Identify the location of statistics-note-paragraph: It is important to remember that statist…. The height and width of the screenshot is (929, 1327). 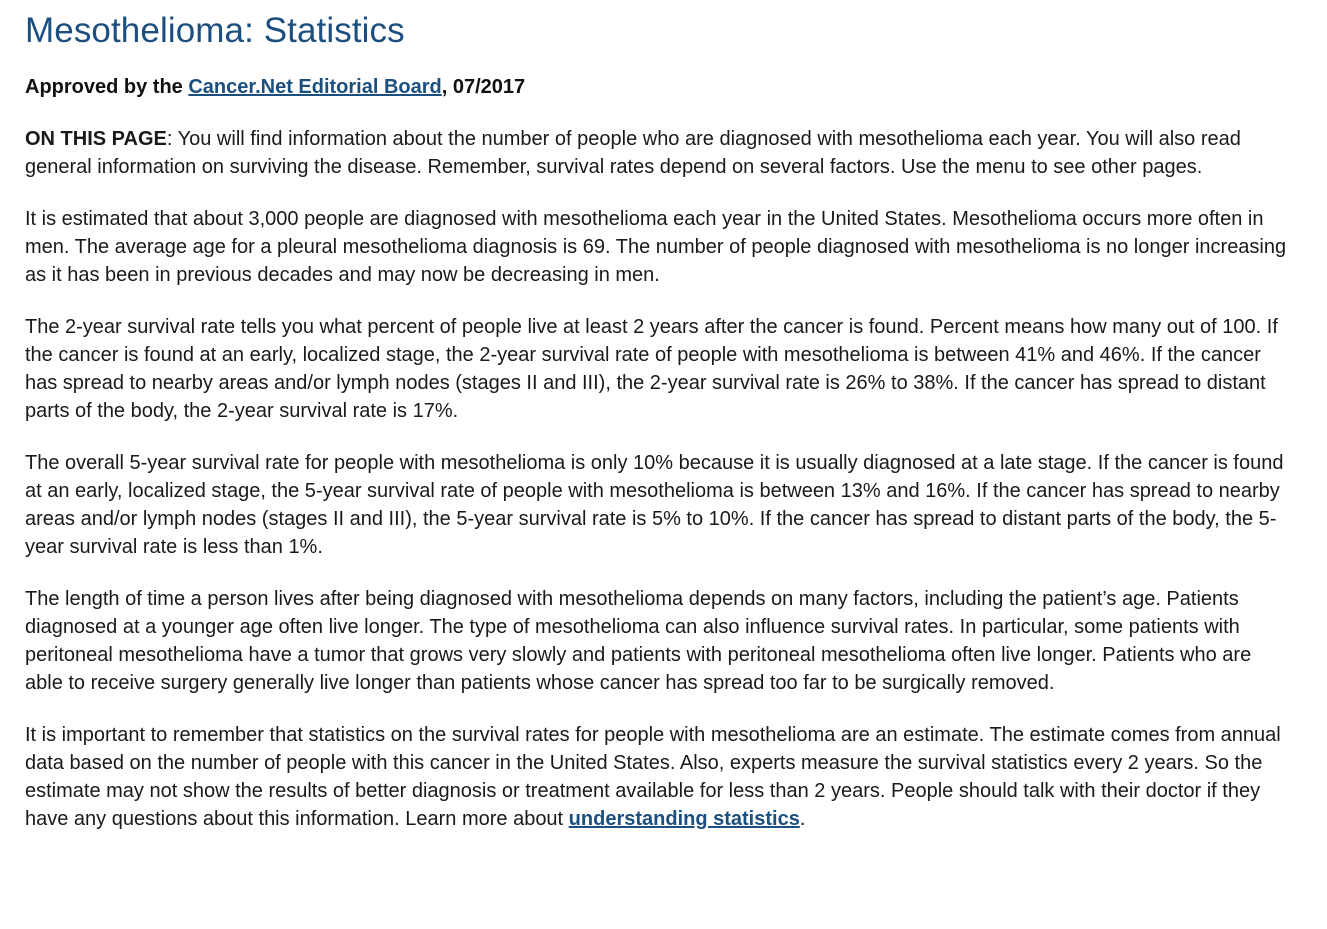
(657, 777).